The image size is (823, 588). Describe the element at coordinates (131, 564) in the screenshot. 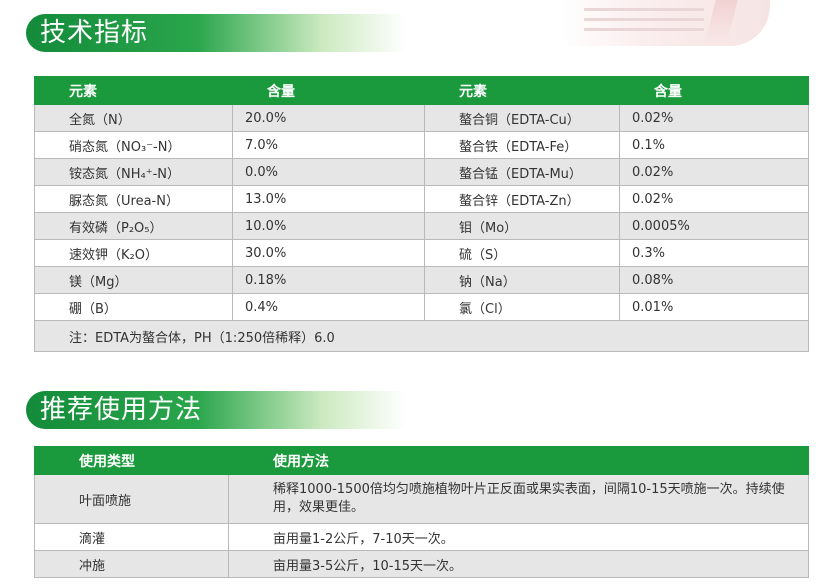

I see `usage-type: 冲施` at that location.